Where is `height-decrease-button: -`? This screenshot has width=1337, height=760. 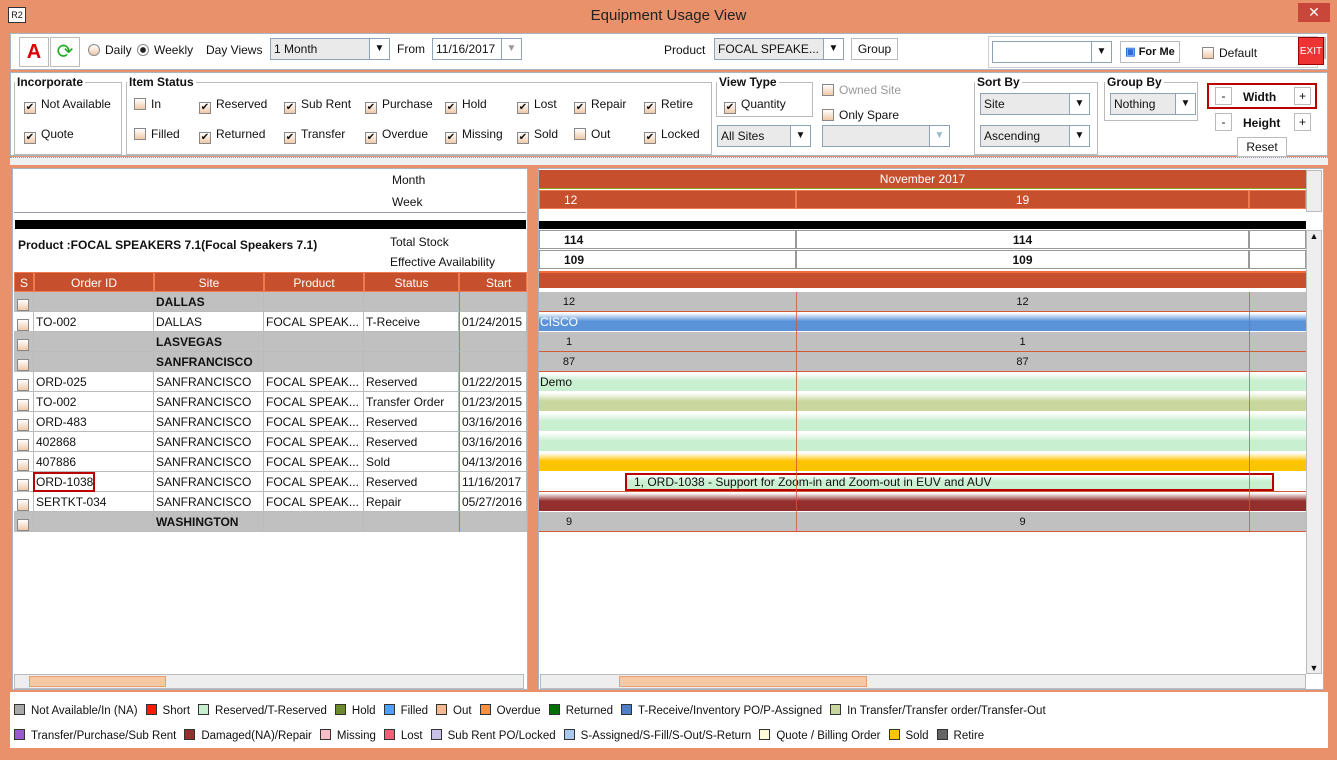
height-decrease-button: - is located at coordinates (1223, 122).